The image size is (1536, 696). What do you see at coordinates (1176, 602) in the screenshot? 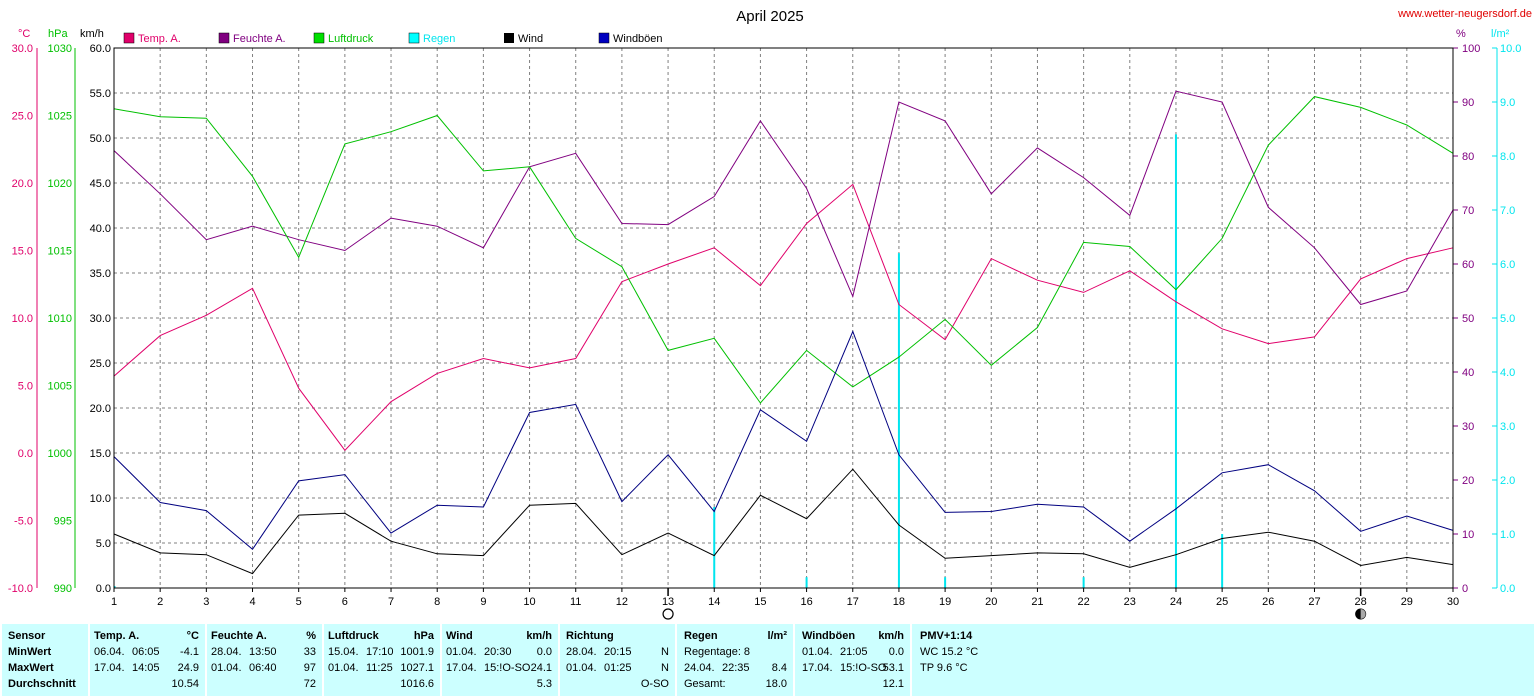
I see `x-tick-label: 24` at bounding box center [1176, 602].